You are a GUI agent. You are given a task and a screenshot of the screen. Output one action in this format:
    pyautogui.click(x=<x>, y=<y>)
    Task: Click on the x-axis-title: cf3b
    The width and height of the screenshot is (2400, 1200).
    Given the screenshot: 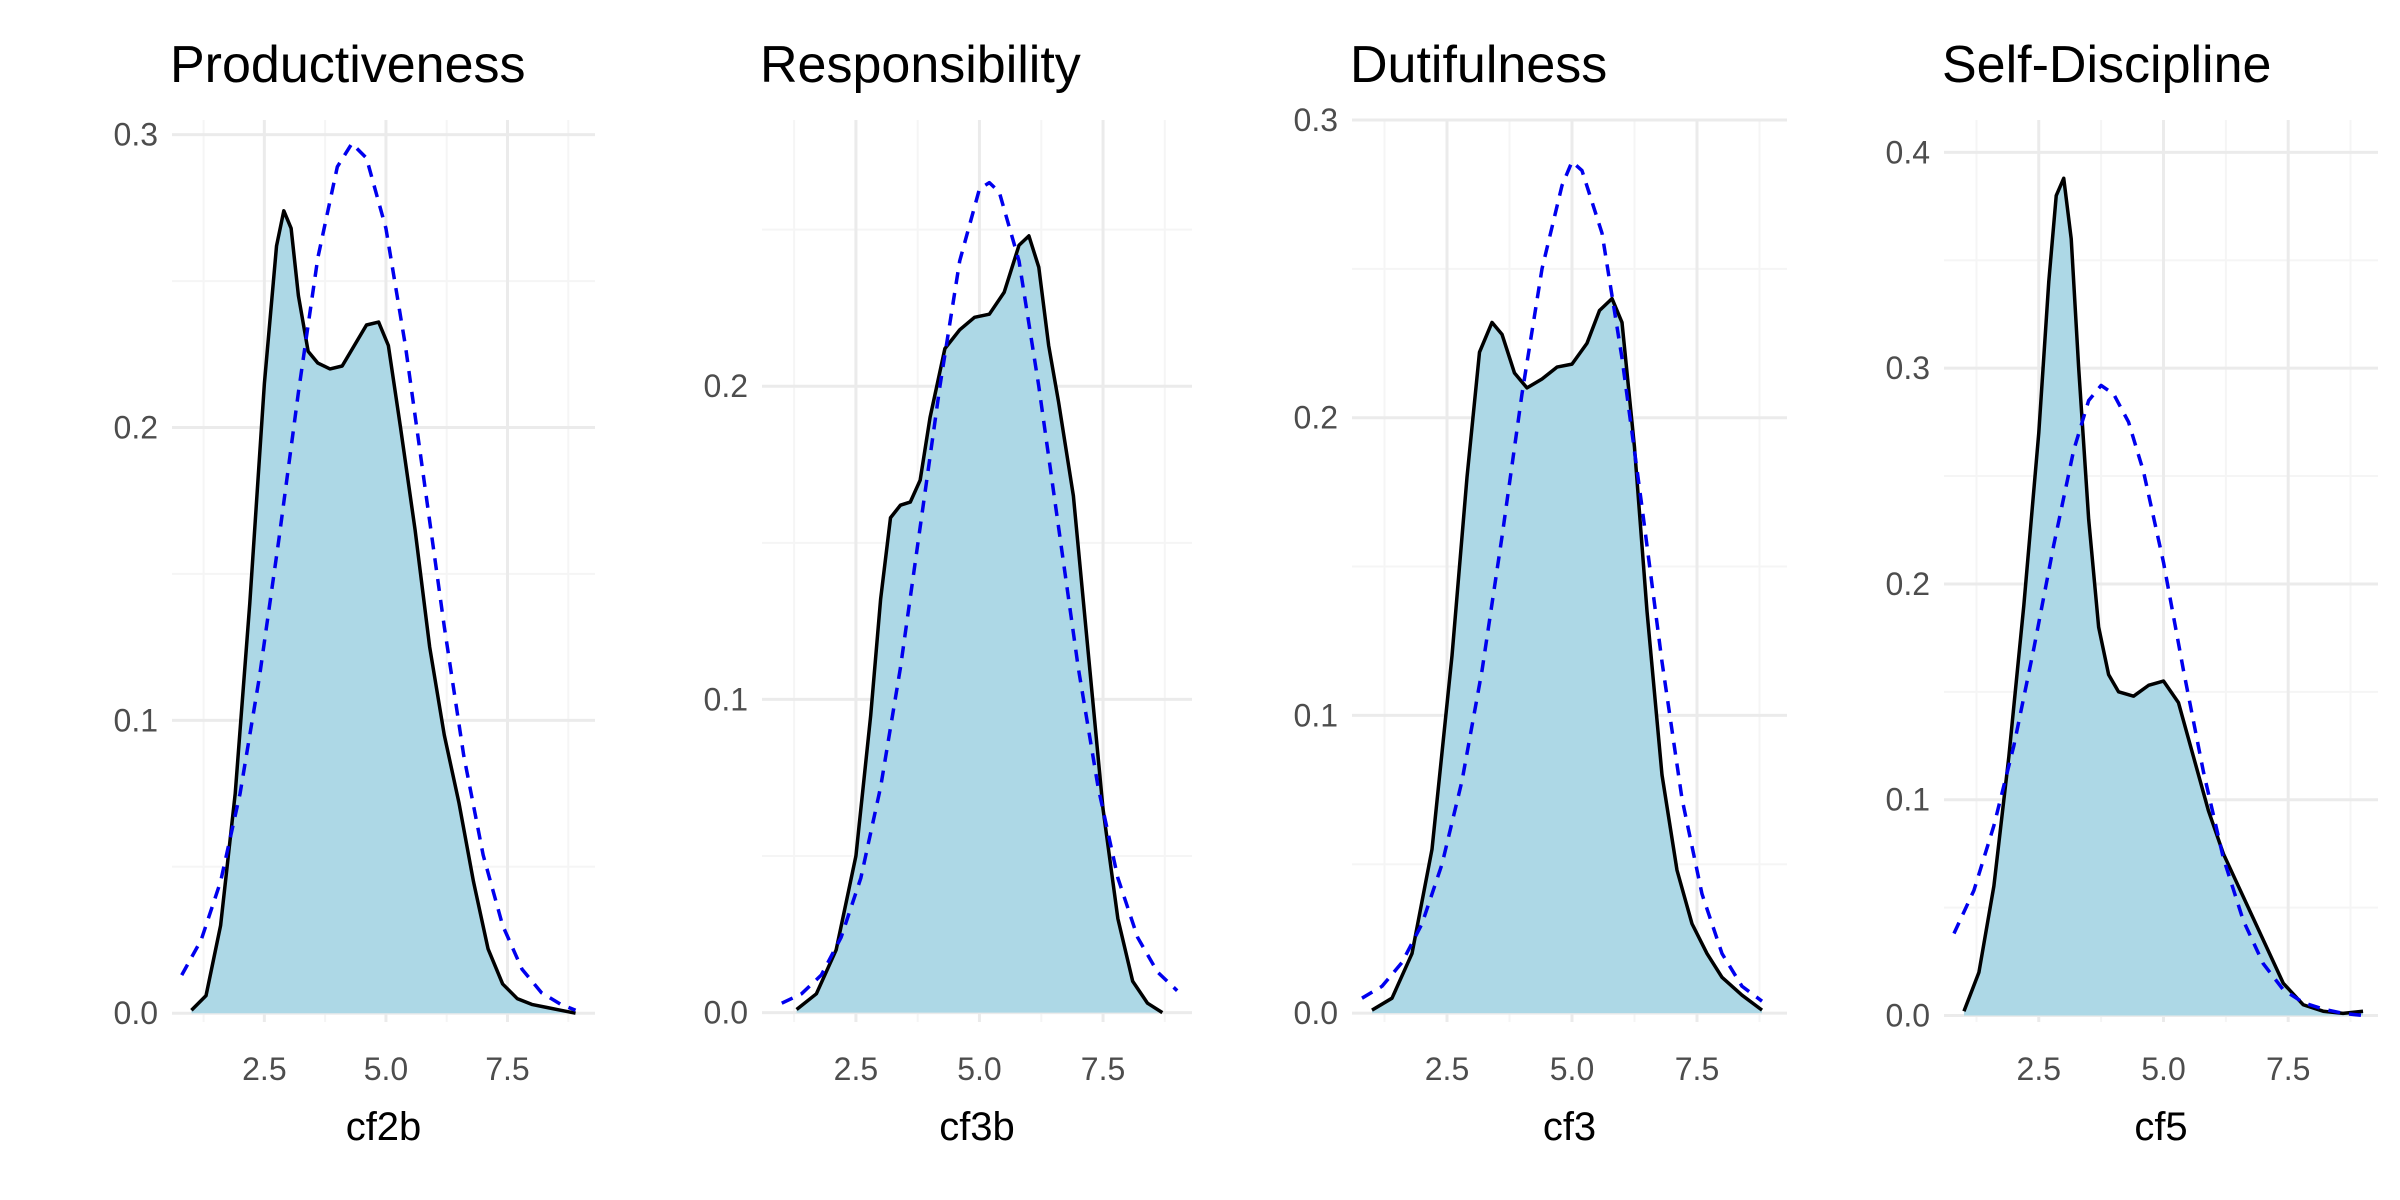 What is the action you would take?
    pyautogui.click(x=977, y=1127)
    